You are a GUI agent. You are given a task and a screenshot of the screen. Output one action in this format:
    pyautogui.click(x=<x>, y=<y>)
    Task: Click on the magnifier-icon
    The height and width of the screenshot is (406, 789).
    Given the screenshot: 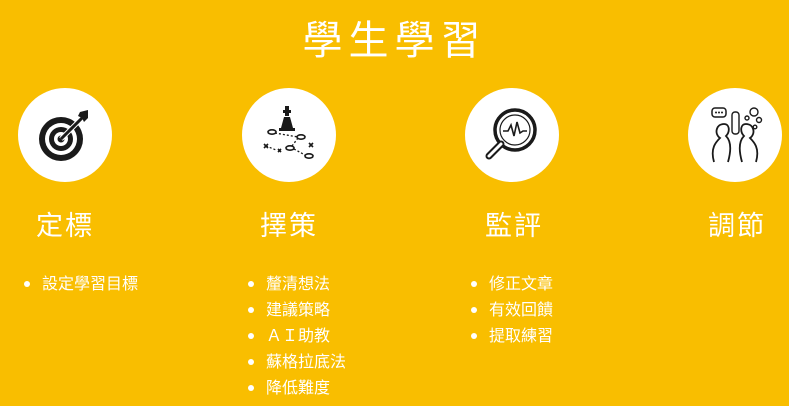 What is the action you would take?
    pyautogui.click(x=511, y=134)
    